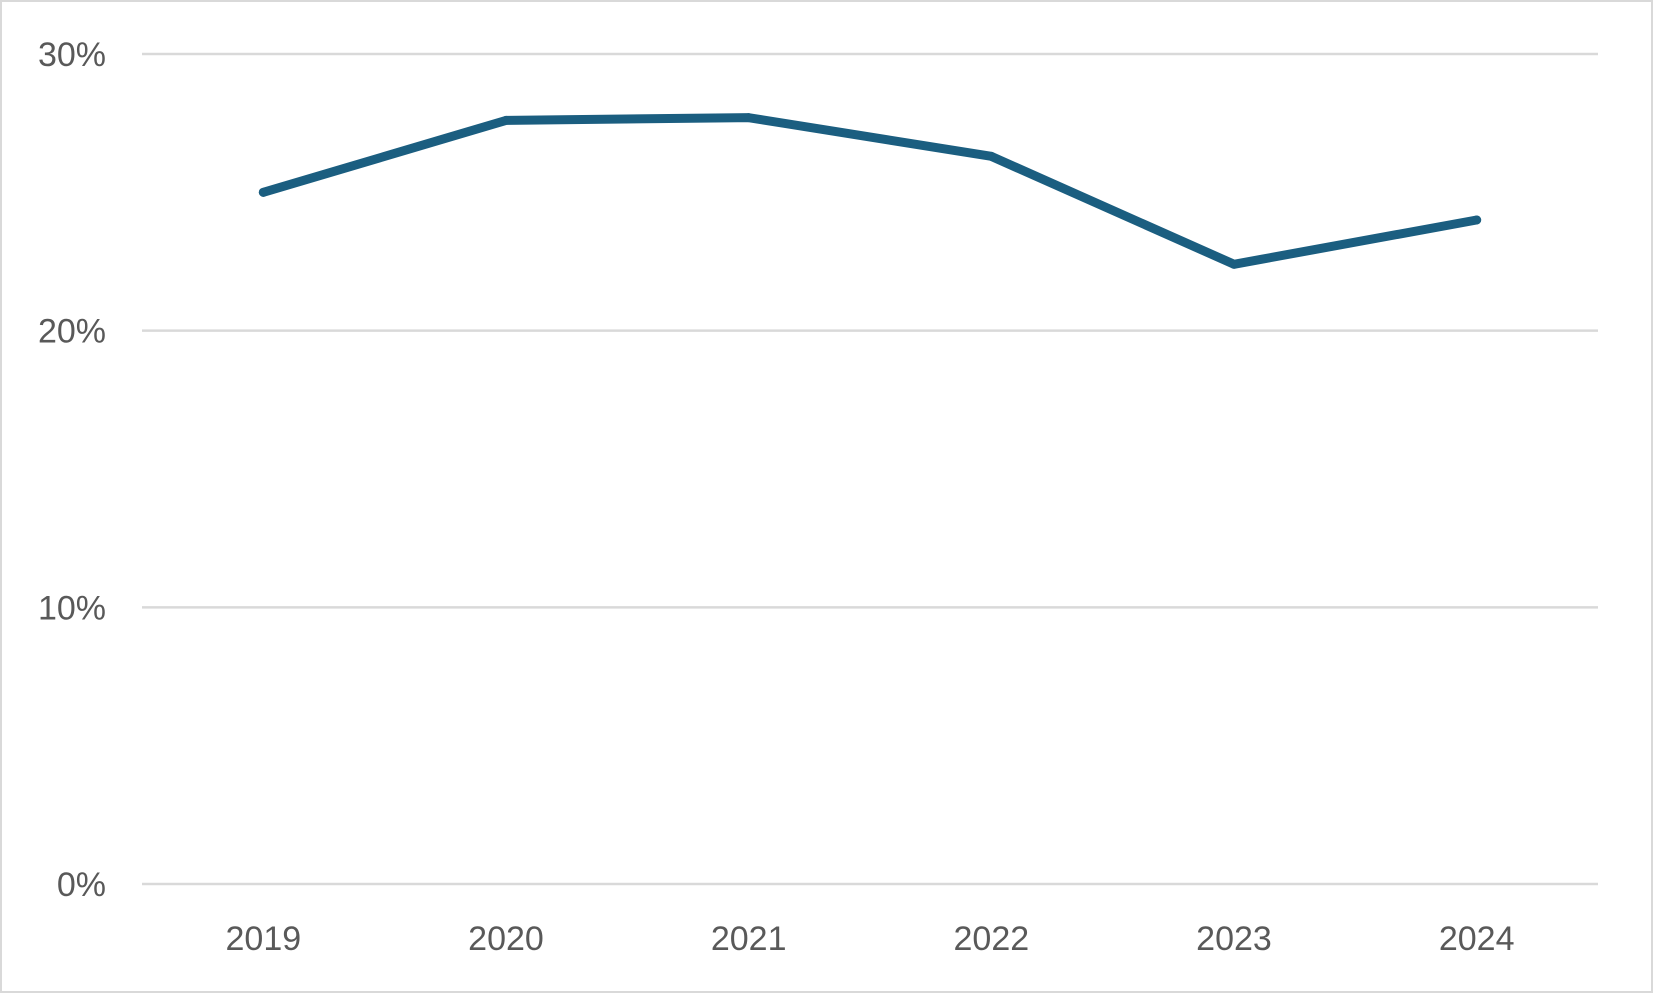  What do you see at coordinates (72, 470) in the screenshot?
I see `y-axis-ticks: 0% 10% 20% 30%` at bounding box center [72, 470].